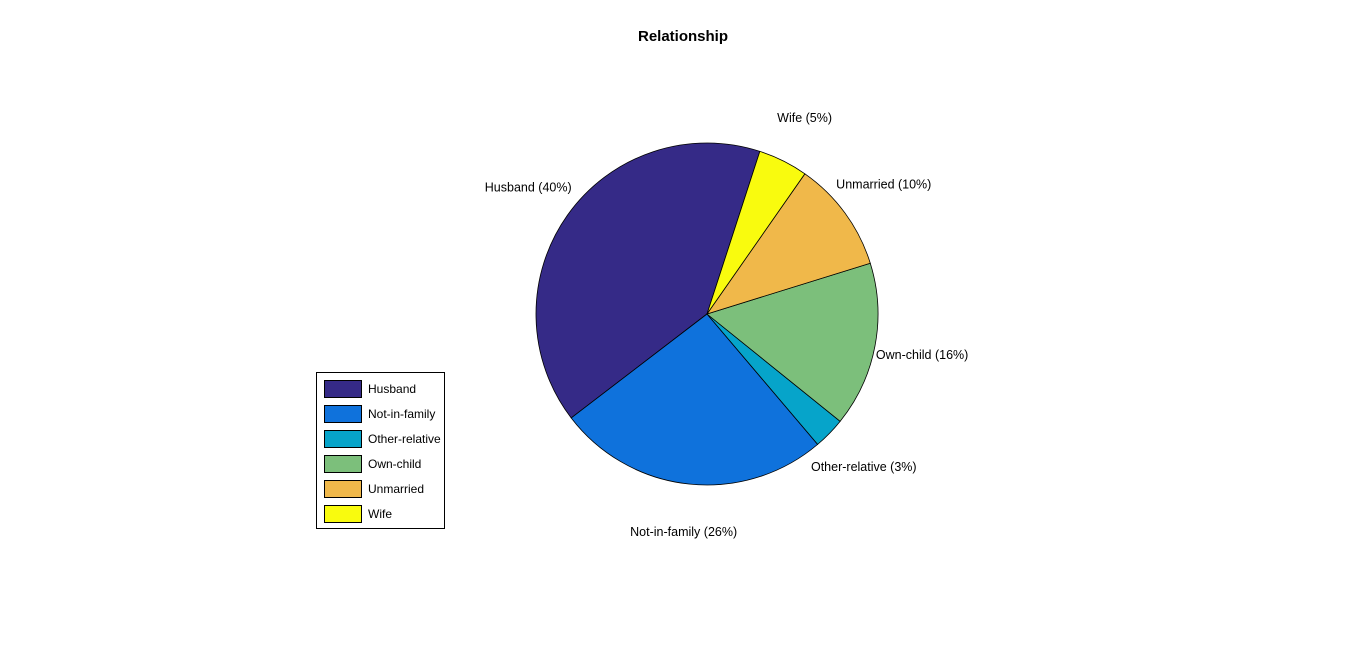 This screenshot has height=652, width=1366. I want to click on legend-item: Not-in-family, so click(379, 414).